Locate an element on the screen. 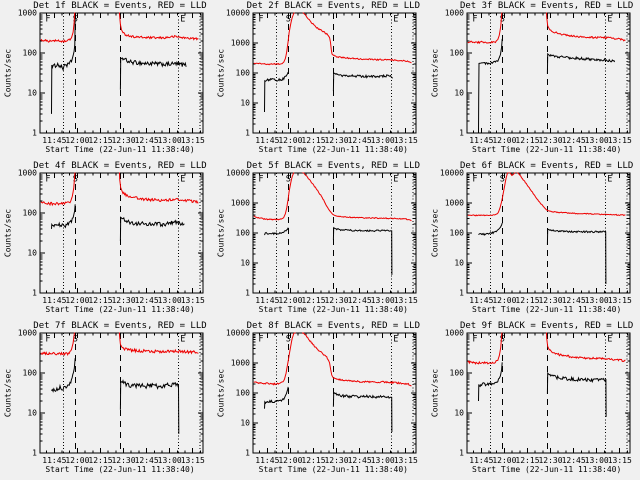  panel-title: Det 6f BLACK = Events, RED = LLD is located at coordinates (546, 166).